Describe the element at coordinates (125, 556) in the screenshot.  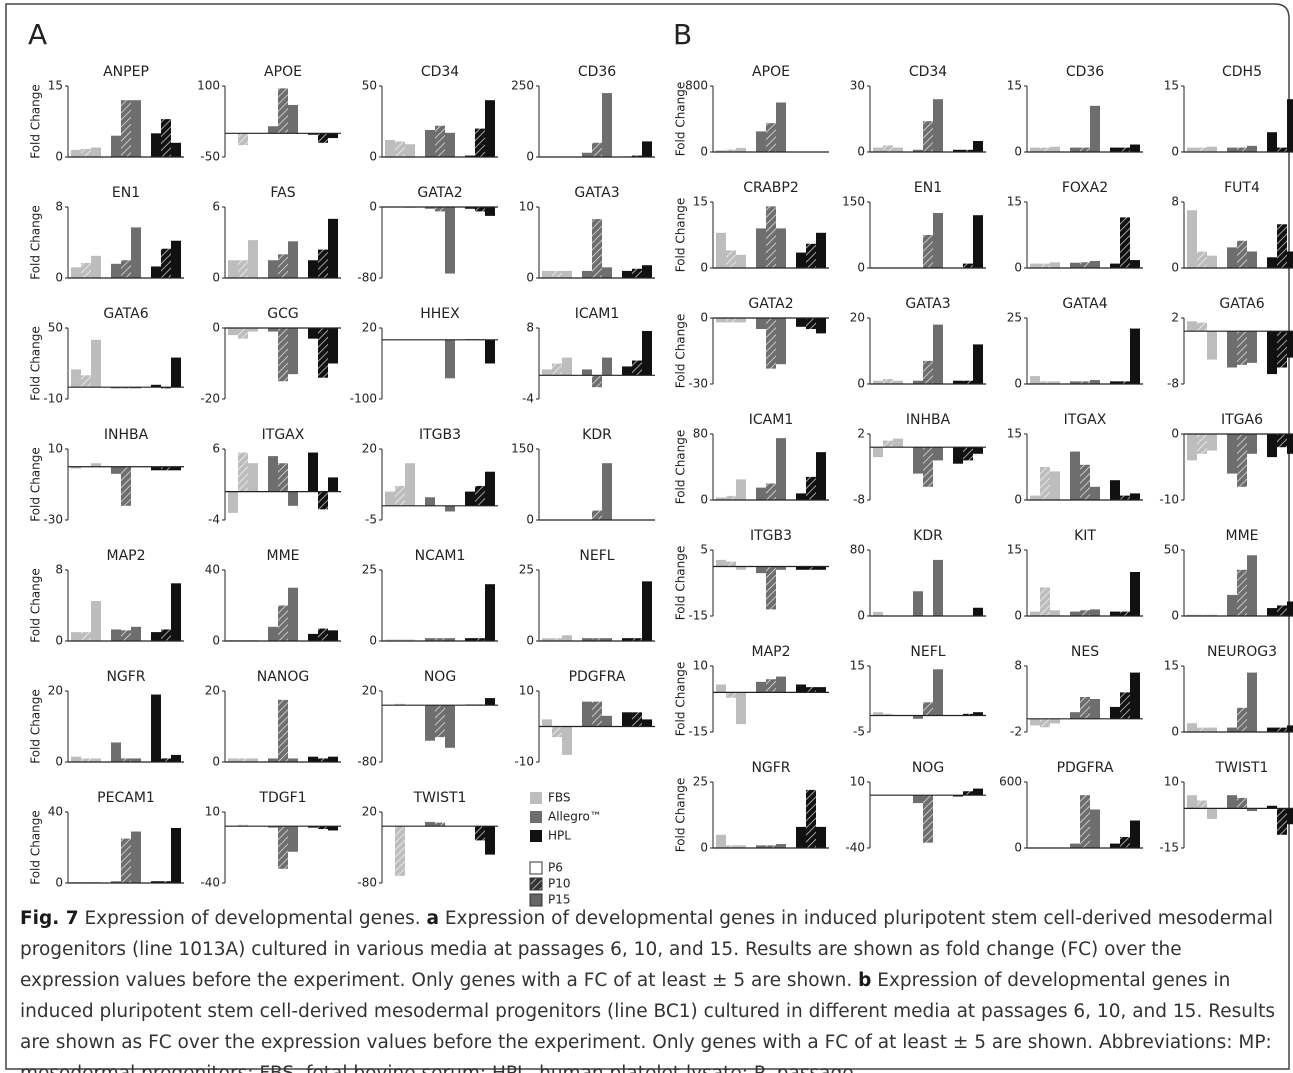
I see `chart-title: MAP2` at that location.